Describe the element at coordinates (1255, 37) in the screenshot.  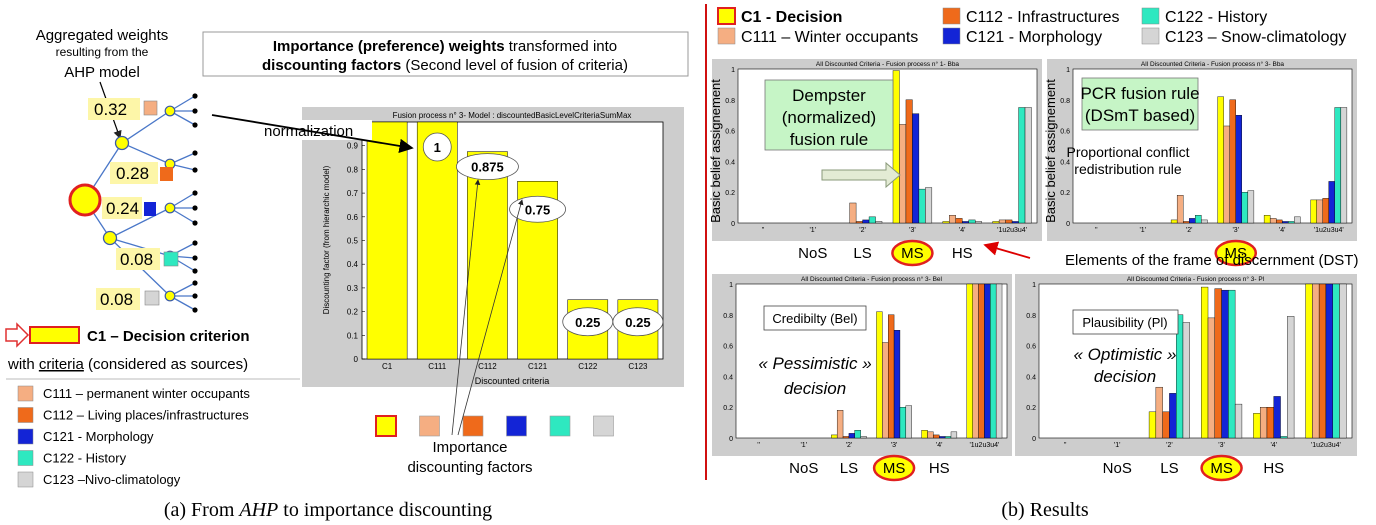
I see `legend-label: C123 – Snow-climatology` at that location.